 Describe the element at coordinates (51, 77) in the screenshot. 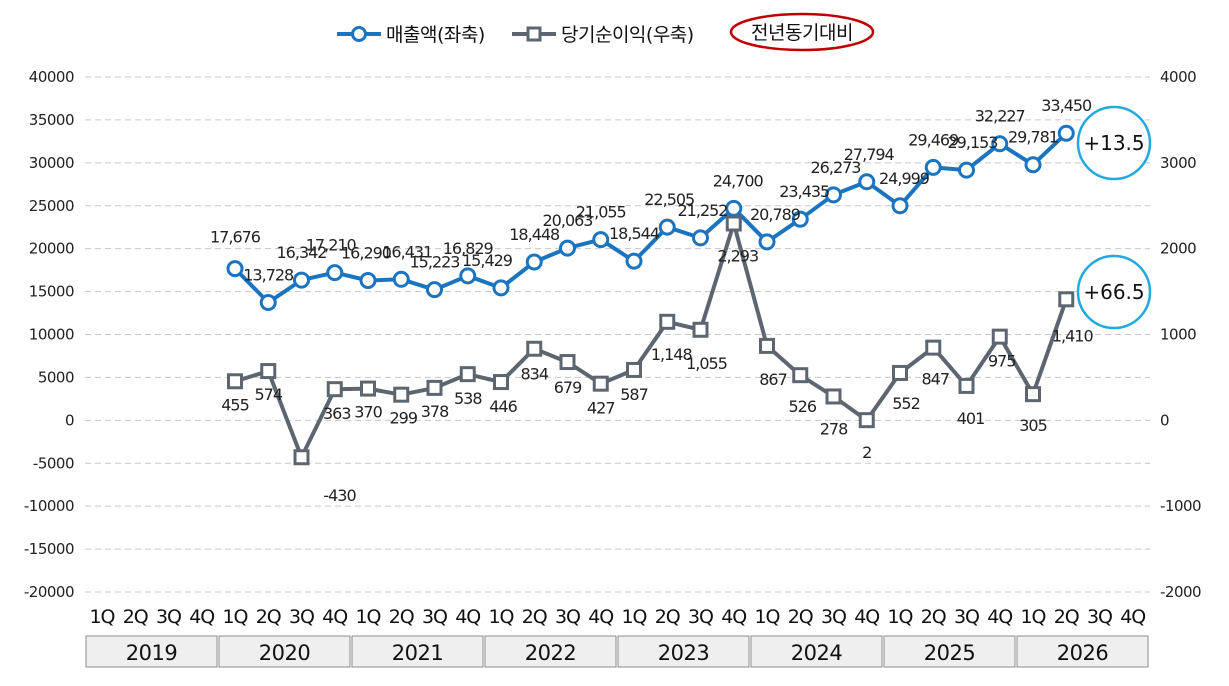

I see `left-tick-label: 40000` at that location.